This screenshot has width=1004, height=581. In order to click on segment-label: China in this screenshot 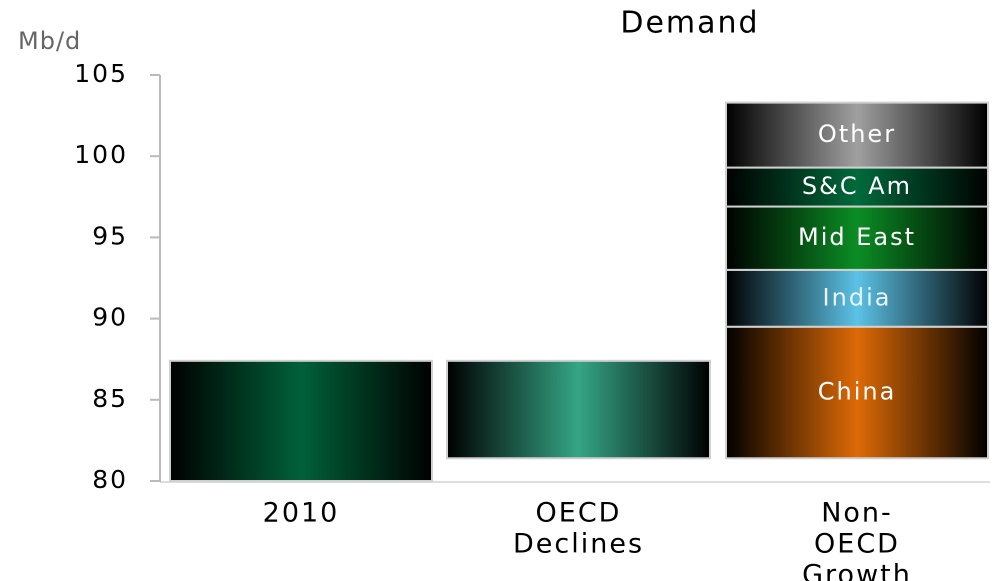, I will do `click(857, 391)`.